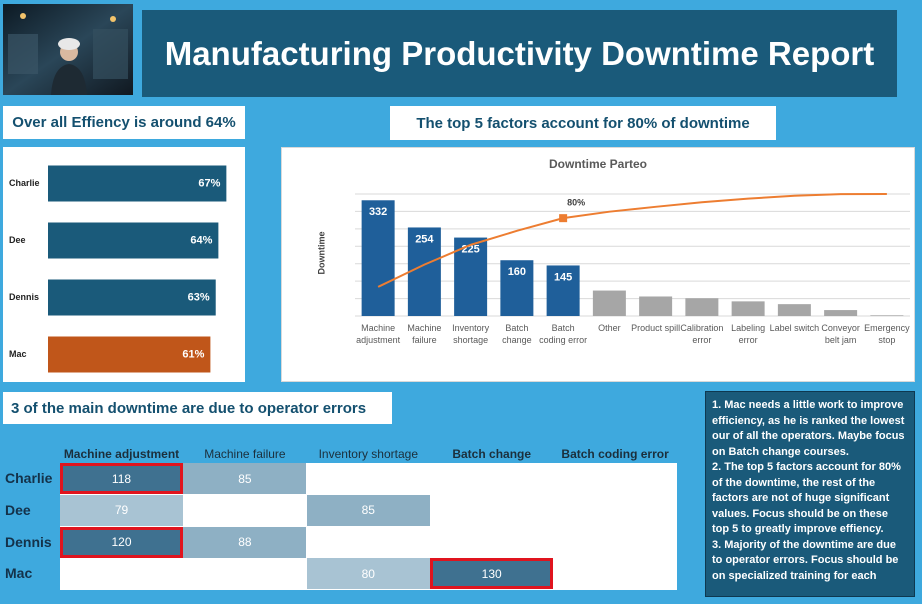  Describe the element at coordinates (121, 454) in the screenshot. I see `column-header: Machine adjustment` at that location.